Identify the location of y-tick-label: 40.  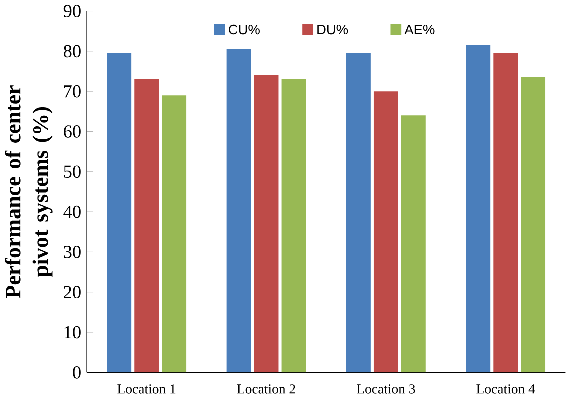
(72, 212).